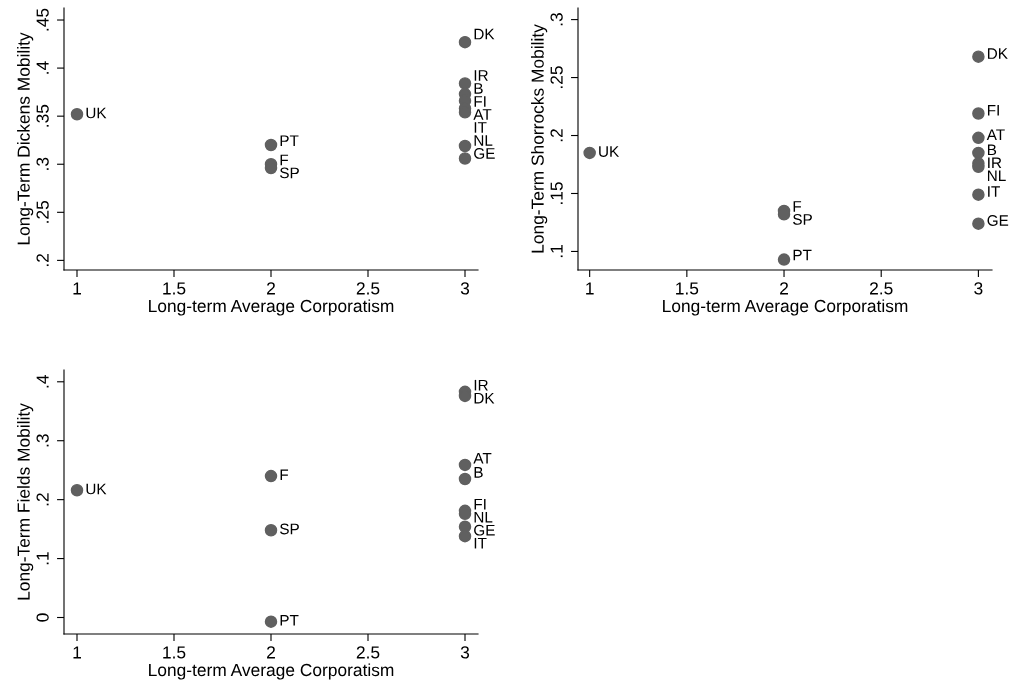 The image size is (1015, 693). I want to click on y-axis-title: Long-Term Fields Mobility, so click(25, 501).